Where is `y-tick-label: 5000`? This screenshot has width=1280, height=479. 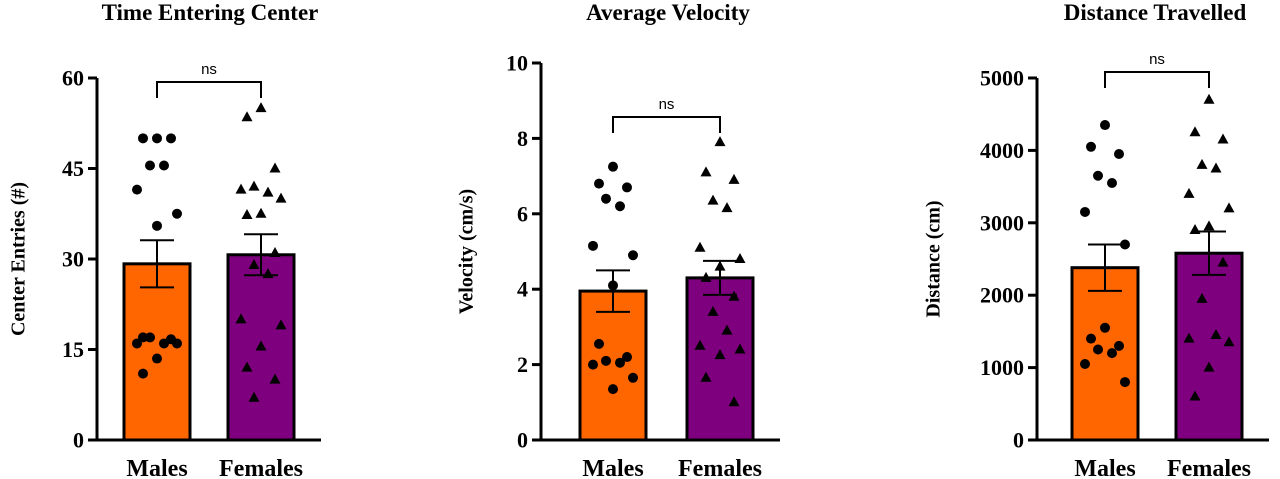
y-tick-label: 5000 is located at coordinates (1002, 78).